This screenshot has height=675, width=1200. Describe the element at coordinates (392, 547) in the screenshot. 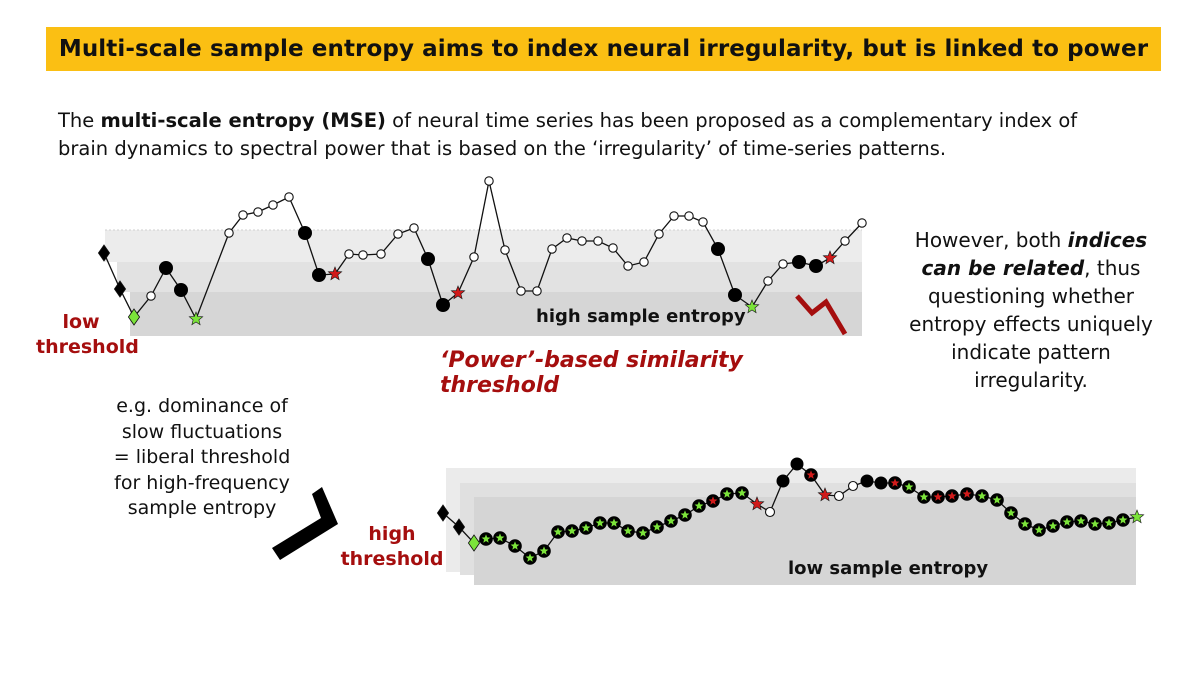

I see `high-threshold-label: high threshold` at that location.